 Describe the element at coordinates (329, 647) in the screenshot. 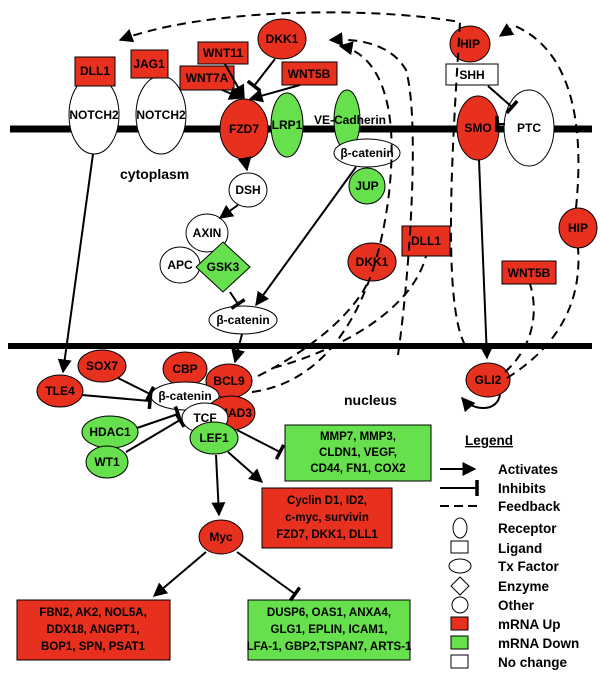

I see `svg-text: LFA-1, GBP2,TSPAN7, ARTS-1` at that location.